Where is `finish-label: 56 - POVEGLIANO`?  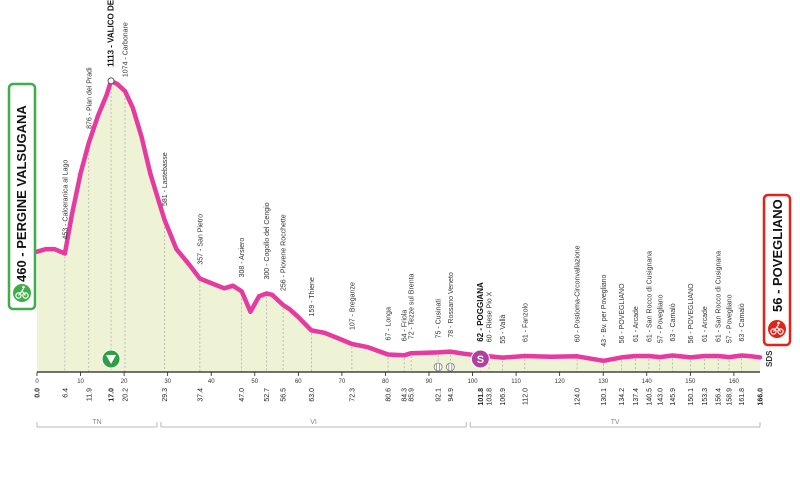 finish-label: 56 - POVEGLIANO is located at coordinates (777, 255).